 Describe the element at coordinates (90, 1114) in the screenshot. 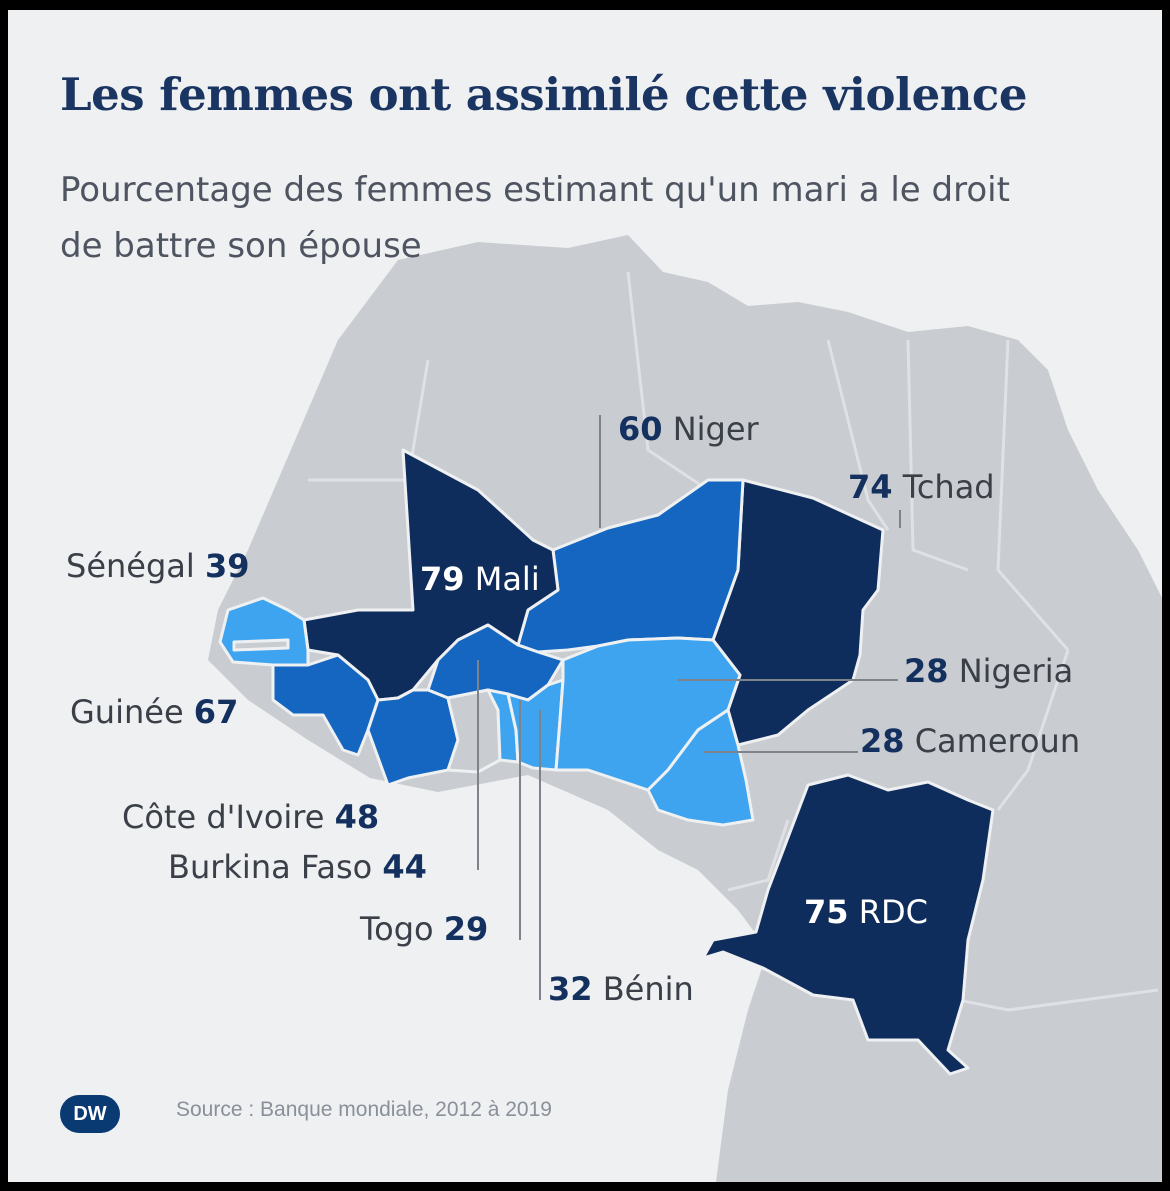

I see `dw-logo: DW` at that location.